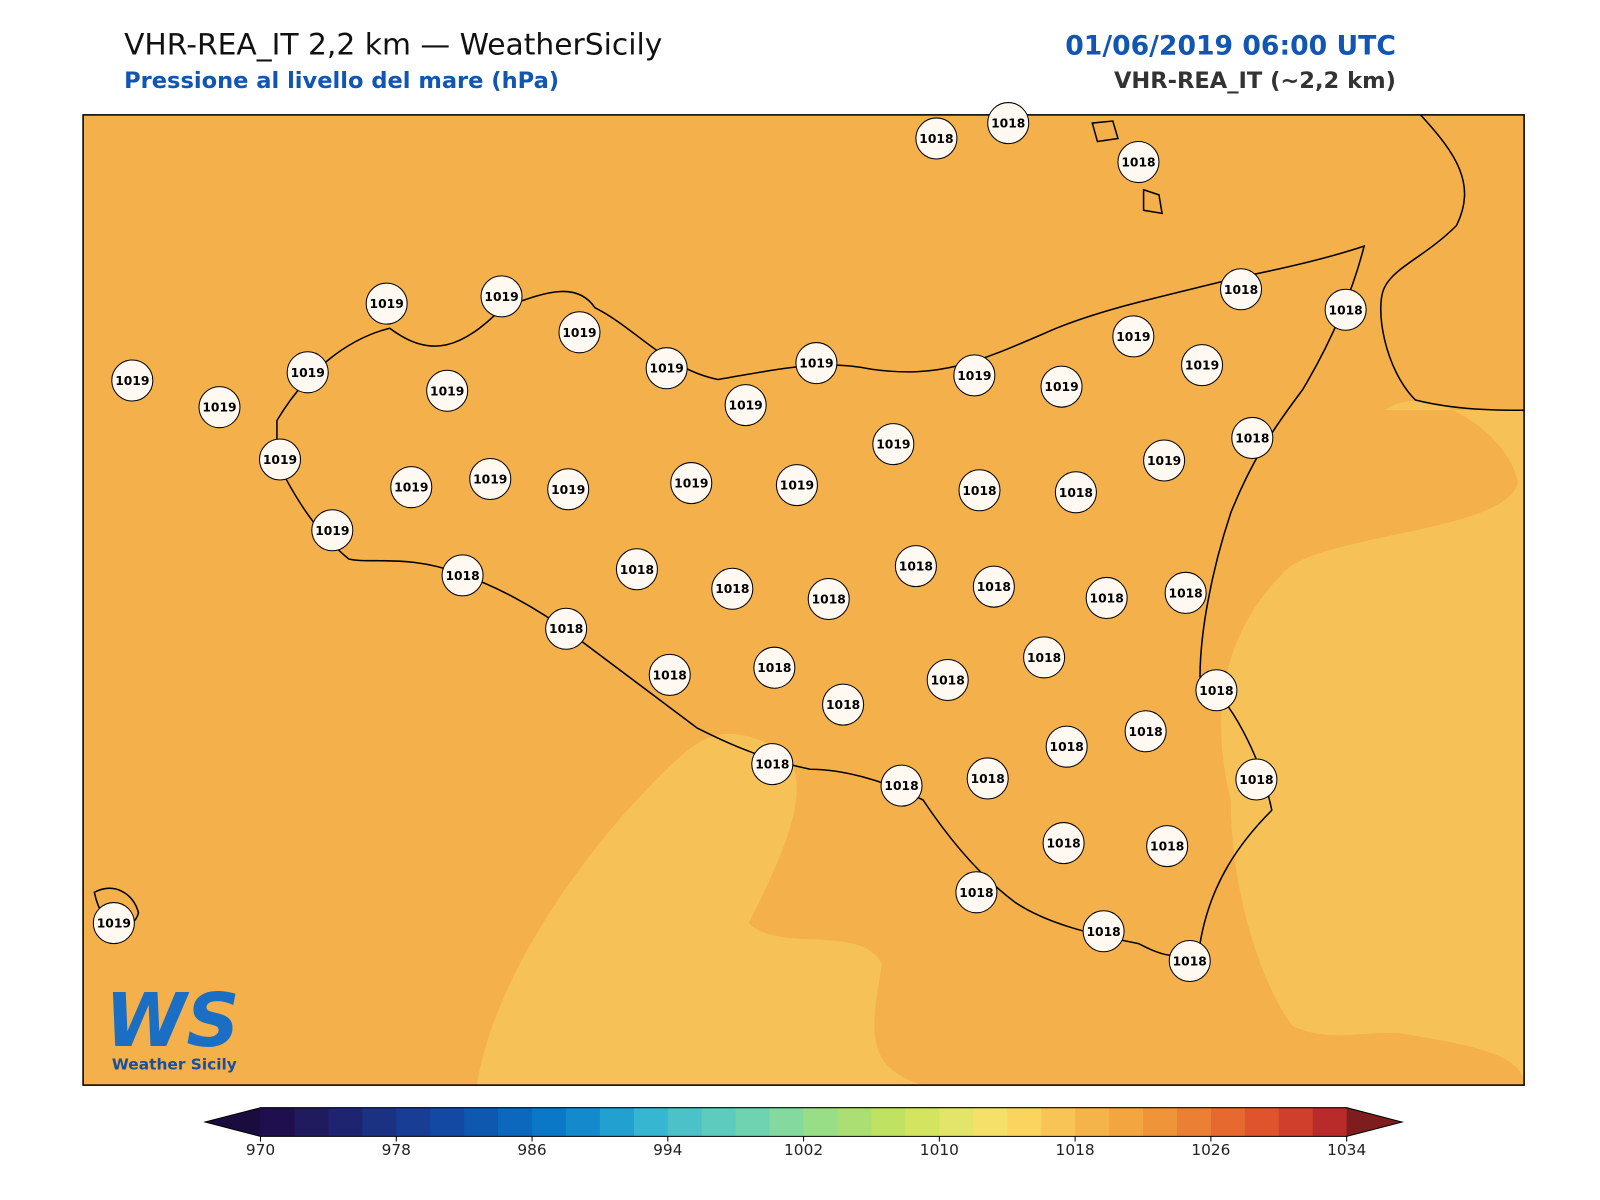 The height and width of the screenshot is (1200, 1600). I want to click on model: VHR-REA_IT (~2,2 km), so click(1255, 81).